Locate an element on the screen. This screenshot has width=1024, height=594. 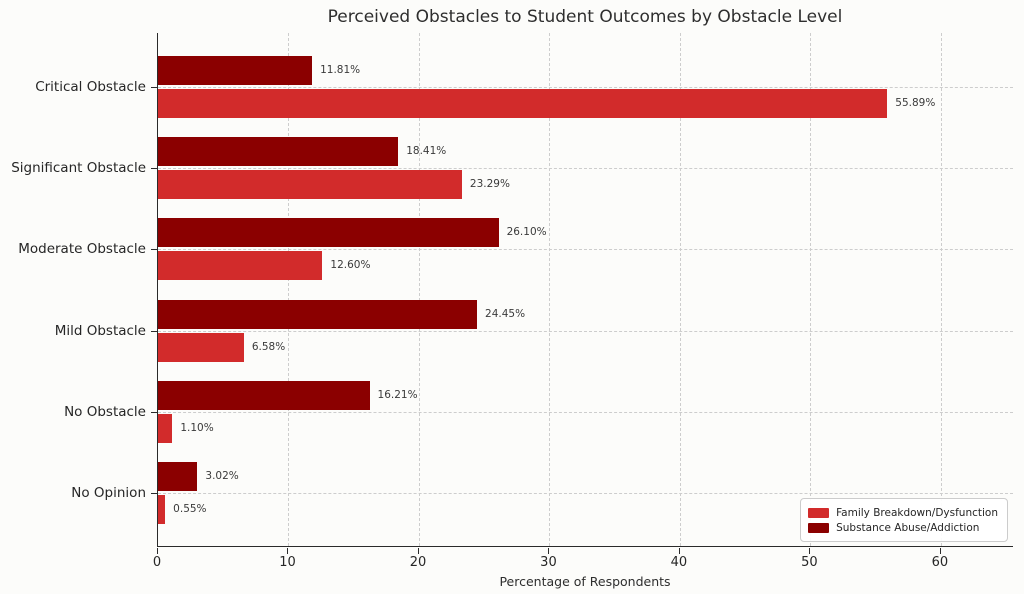
value-label: 26.10% is located at coordinates (526, 232).